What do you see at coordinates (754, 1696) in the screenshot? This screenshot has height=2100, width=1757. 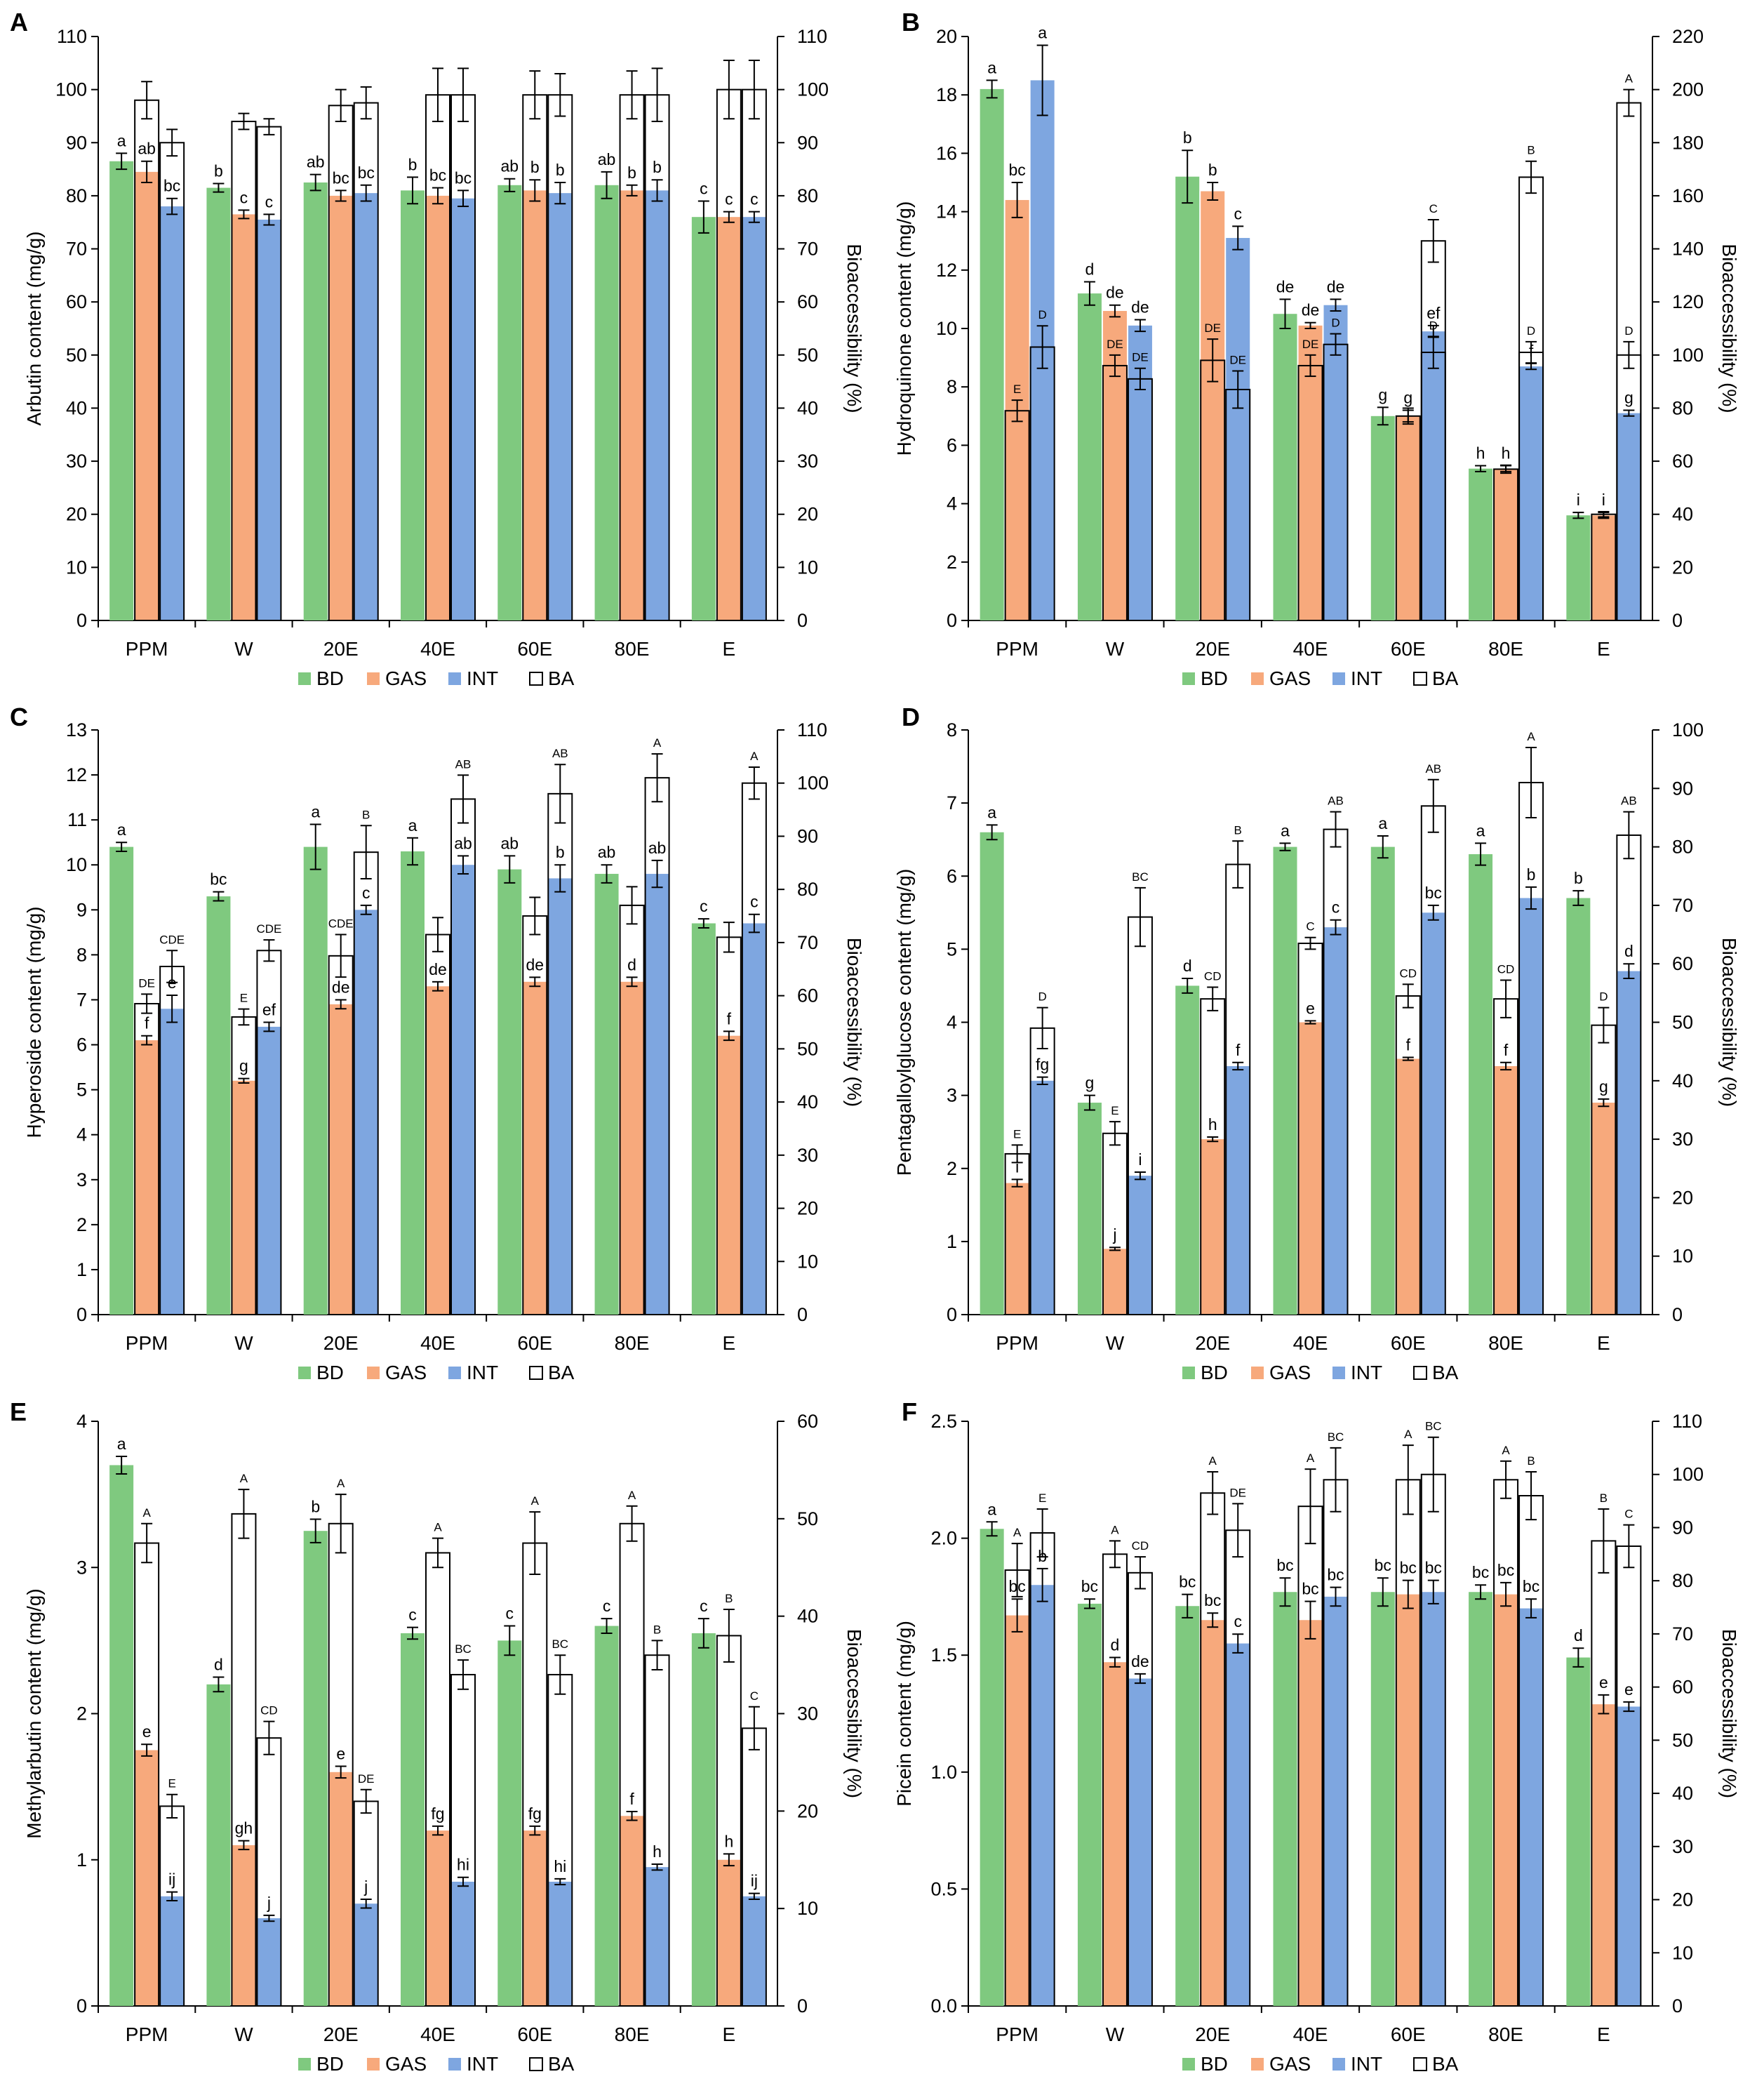 I see `significance-label: C` at bounding box center [754, 1696].